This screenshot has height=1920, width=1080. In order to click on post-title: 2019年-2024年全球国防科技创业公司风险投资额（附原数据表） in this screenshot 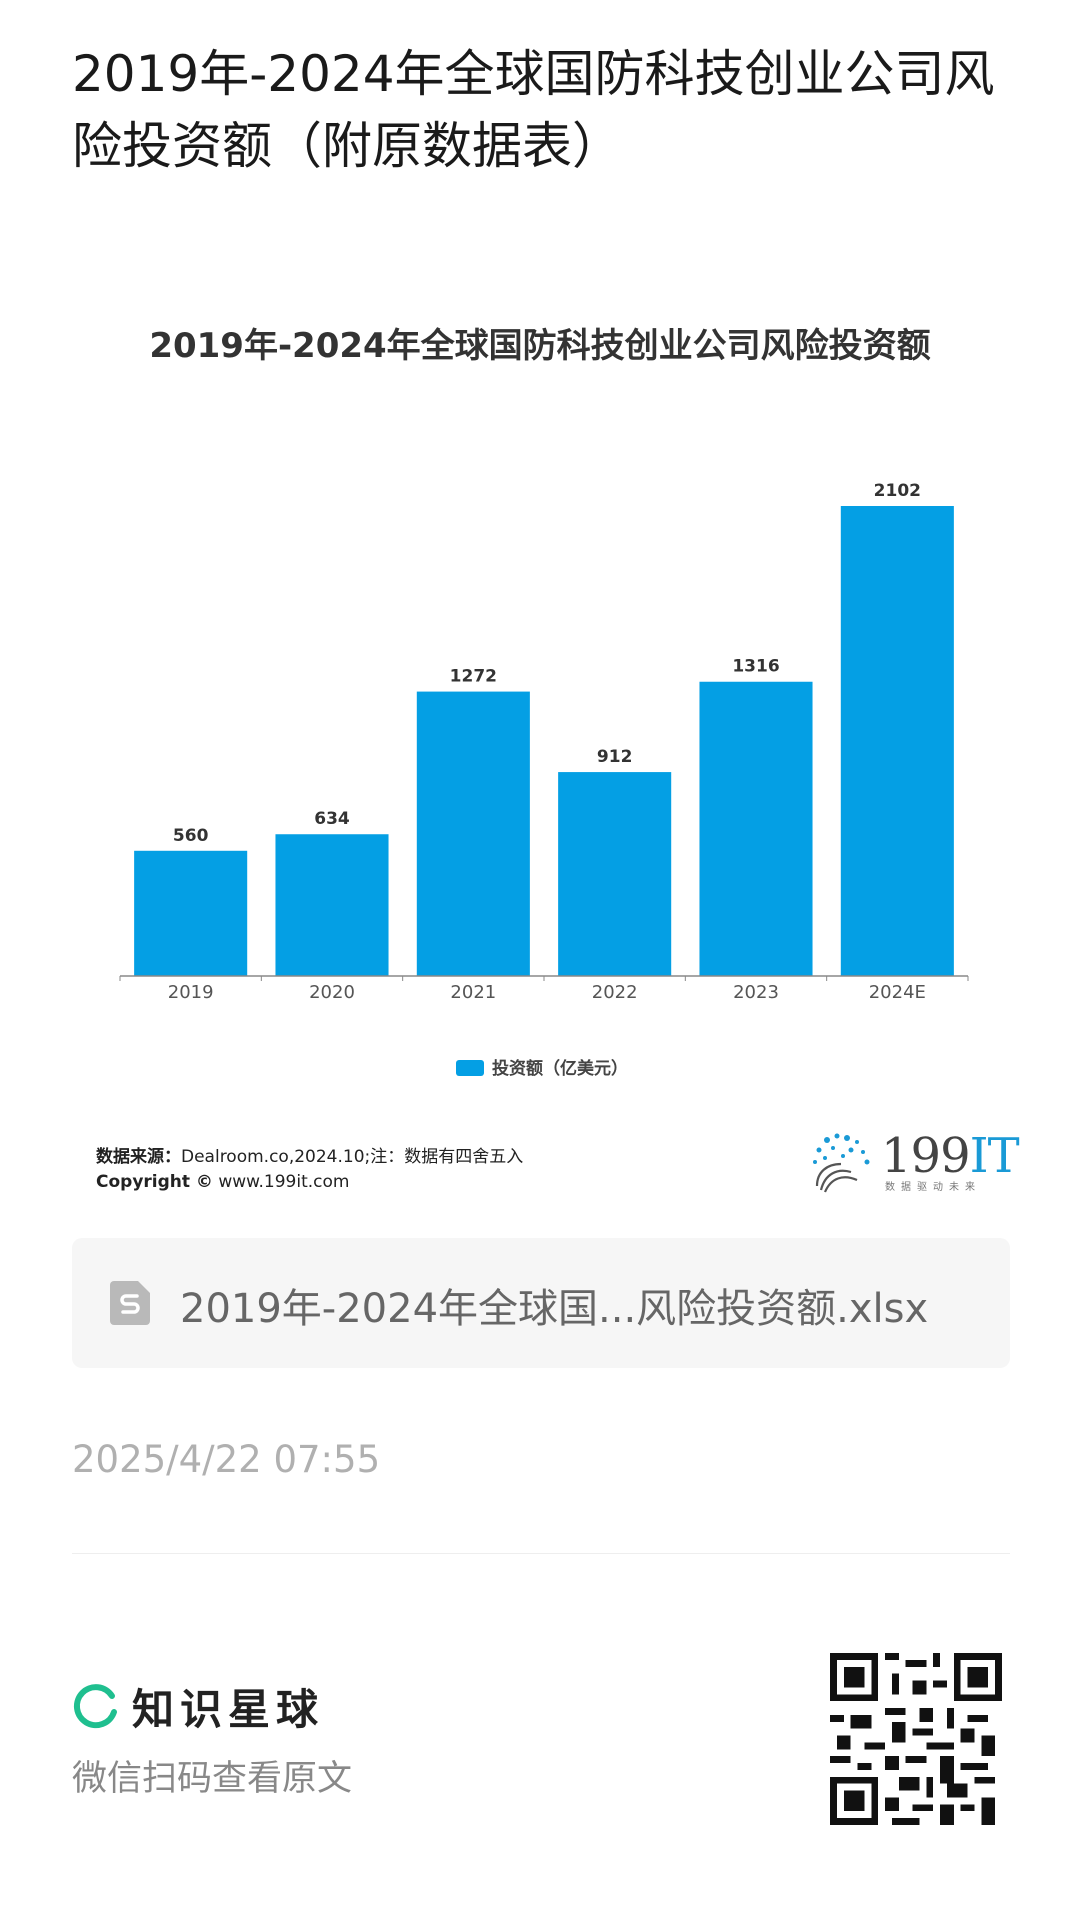, I will do `click(533, 110)`.